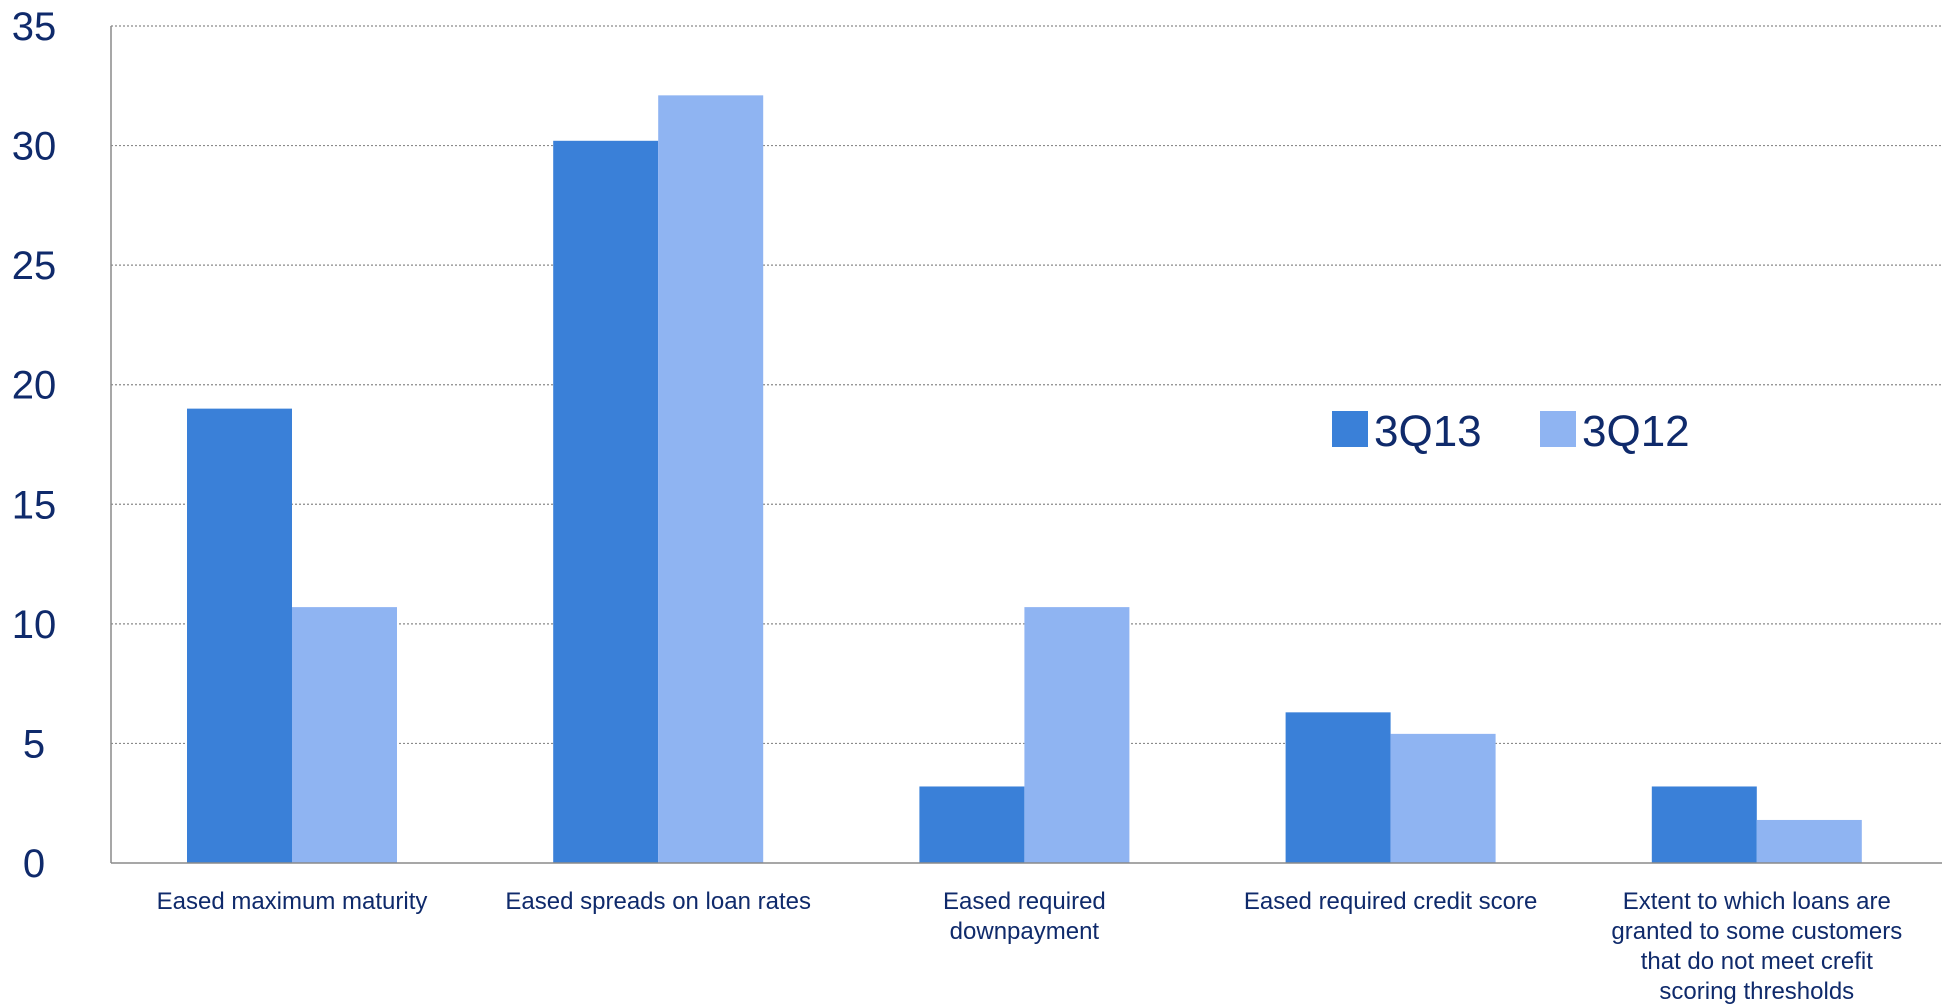 The image size is (1942, 1004). I want to click on y-tick-label: 35, so click(34, 27).